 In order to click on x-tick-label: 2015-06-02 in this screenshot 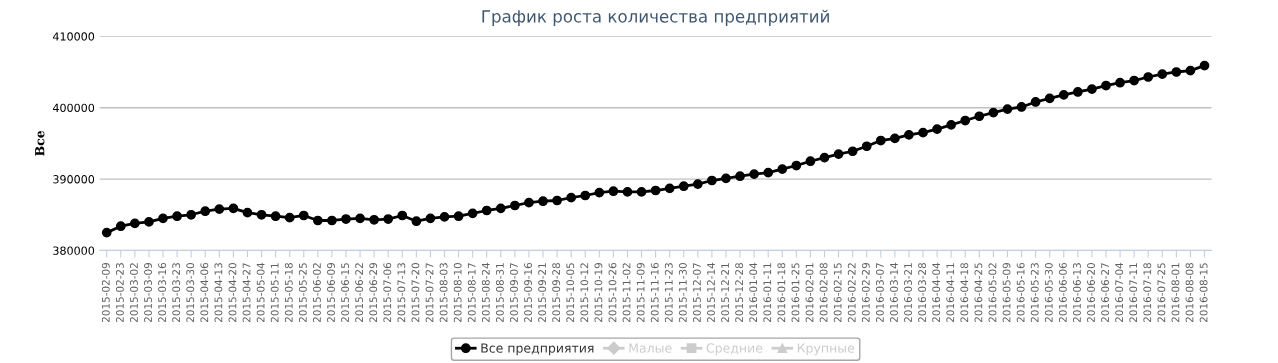, I will do `click(316, 293)`.